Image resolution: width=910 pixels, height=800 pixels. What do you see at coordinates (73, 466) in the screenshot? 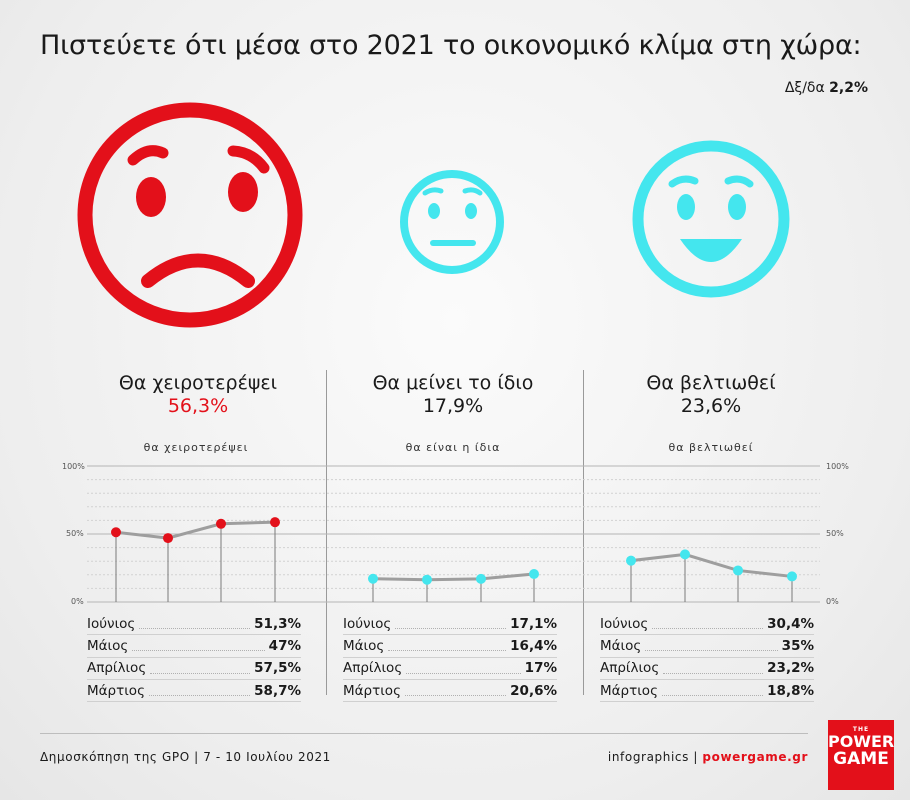
I see `axis-tick-left-100: 100%` at bounding box center [73, 466].